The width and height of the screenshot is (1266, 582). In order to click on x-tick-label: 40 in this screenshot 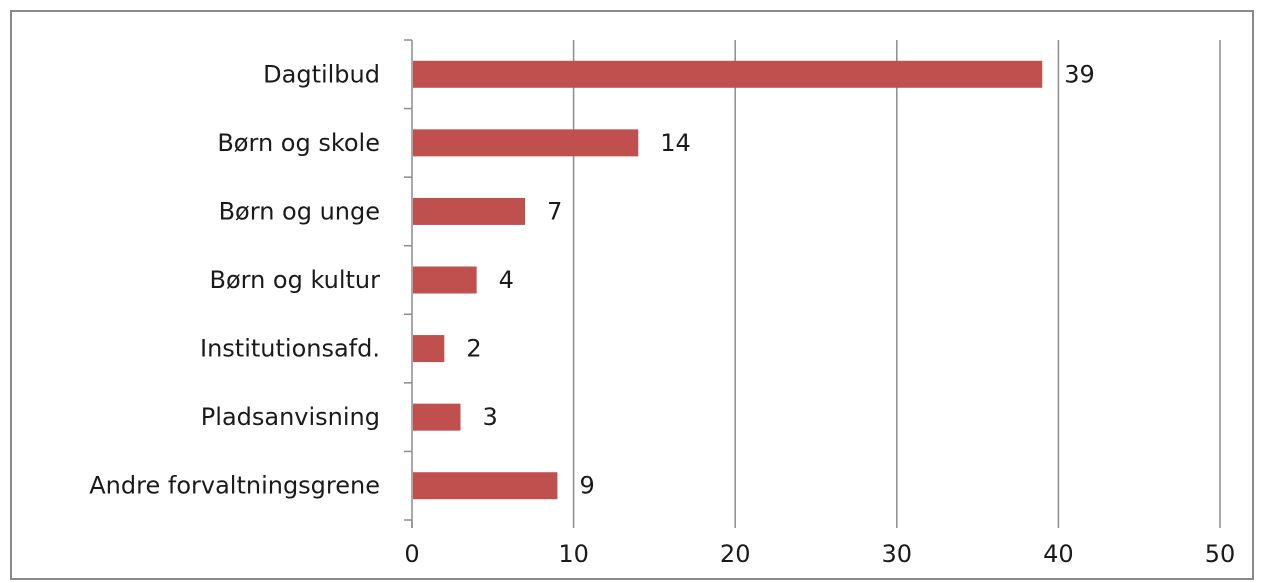, I will do `click(1058, 554)`.